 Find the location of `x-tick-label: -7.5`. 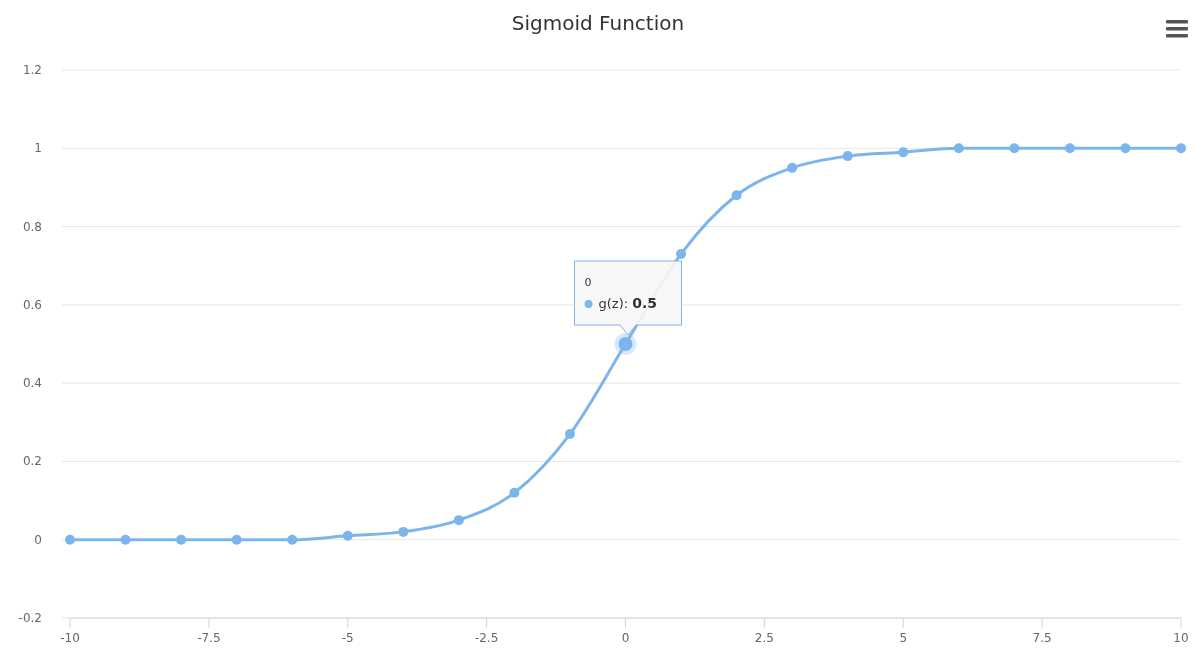

x-tick-label: -7.5 is located at coordinates (209, 638).